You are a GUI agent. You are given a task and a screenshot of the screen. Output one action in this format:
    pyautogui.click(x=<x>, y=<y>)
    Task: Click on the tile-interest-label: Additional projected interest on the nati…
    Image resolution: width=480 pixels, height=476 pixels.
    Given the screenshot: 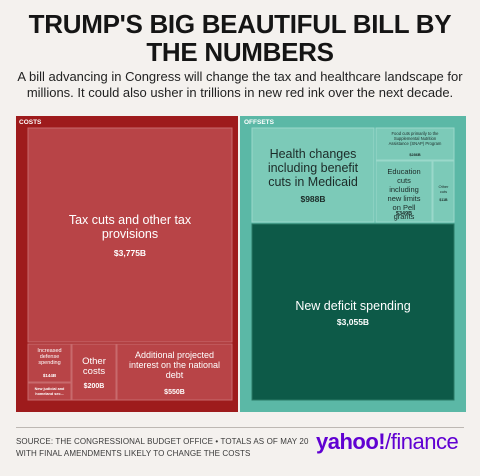 What is the action you would take?
    pyautogui.click(x=174, y=365)
    